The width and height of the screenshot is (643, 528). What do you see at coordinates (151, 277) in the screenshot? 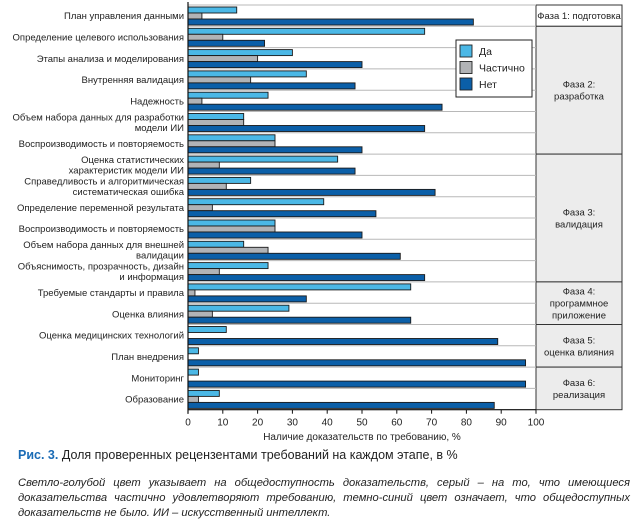
I see `category-label: и информация` at bounding box center [151, 277].